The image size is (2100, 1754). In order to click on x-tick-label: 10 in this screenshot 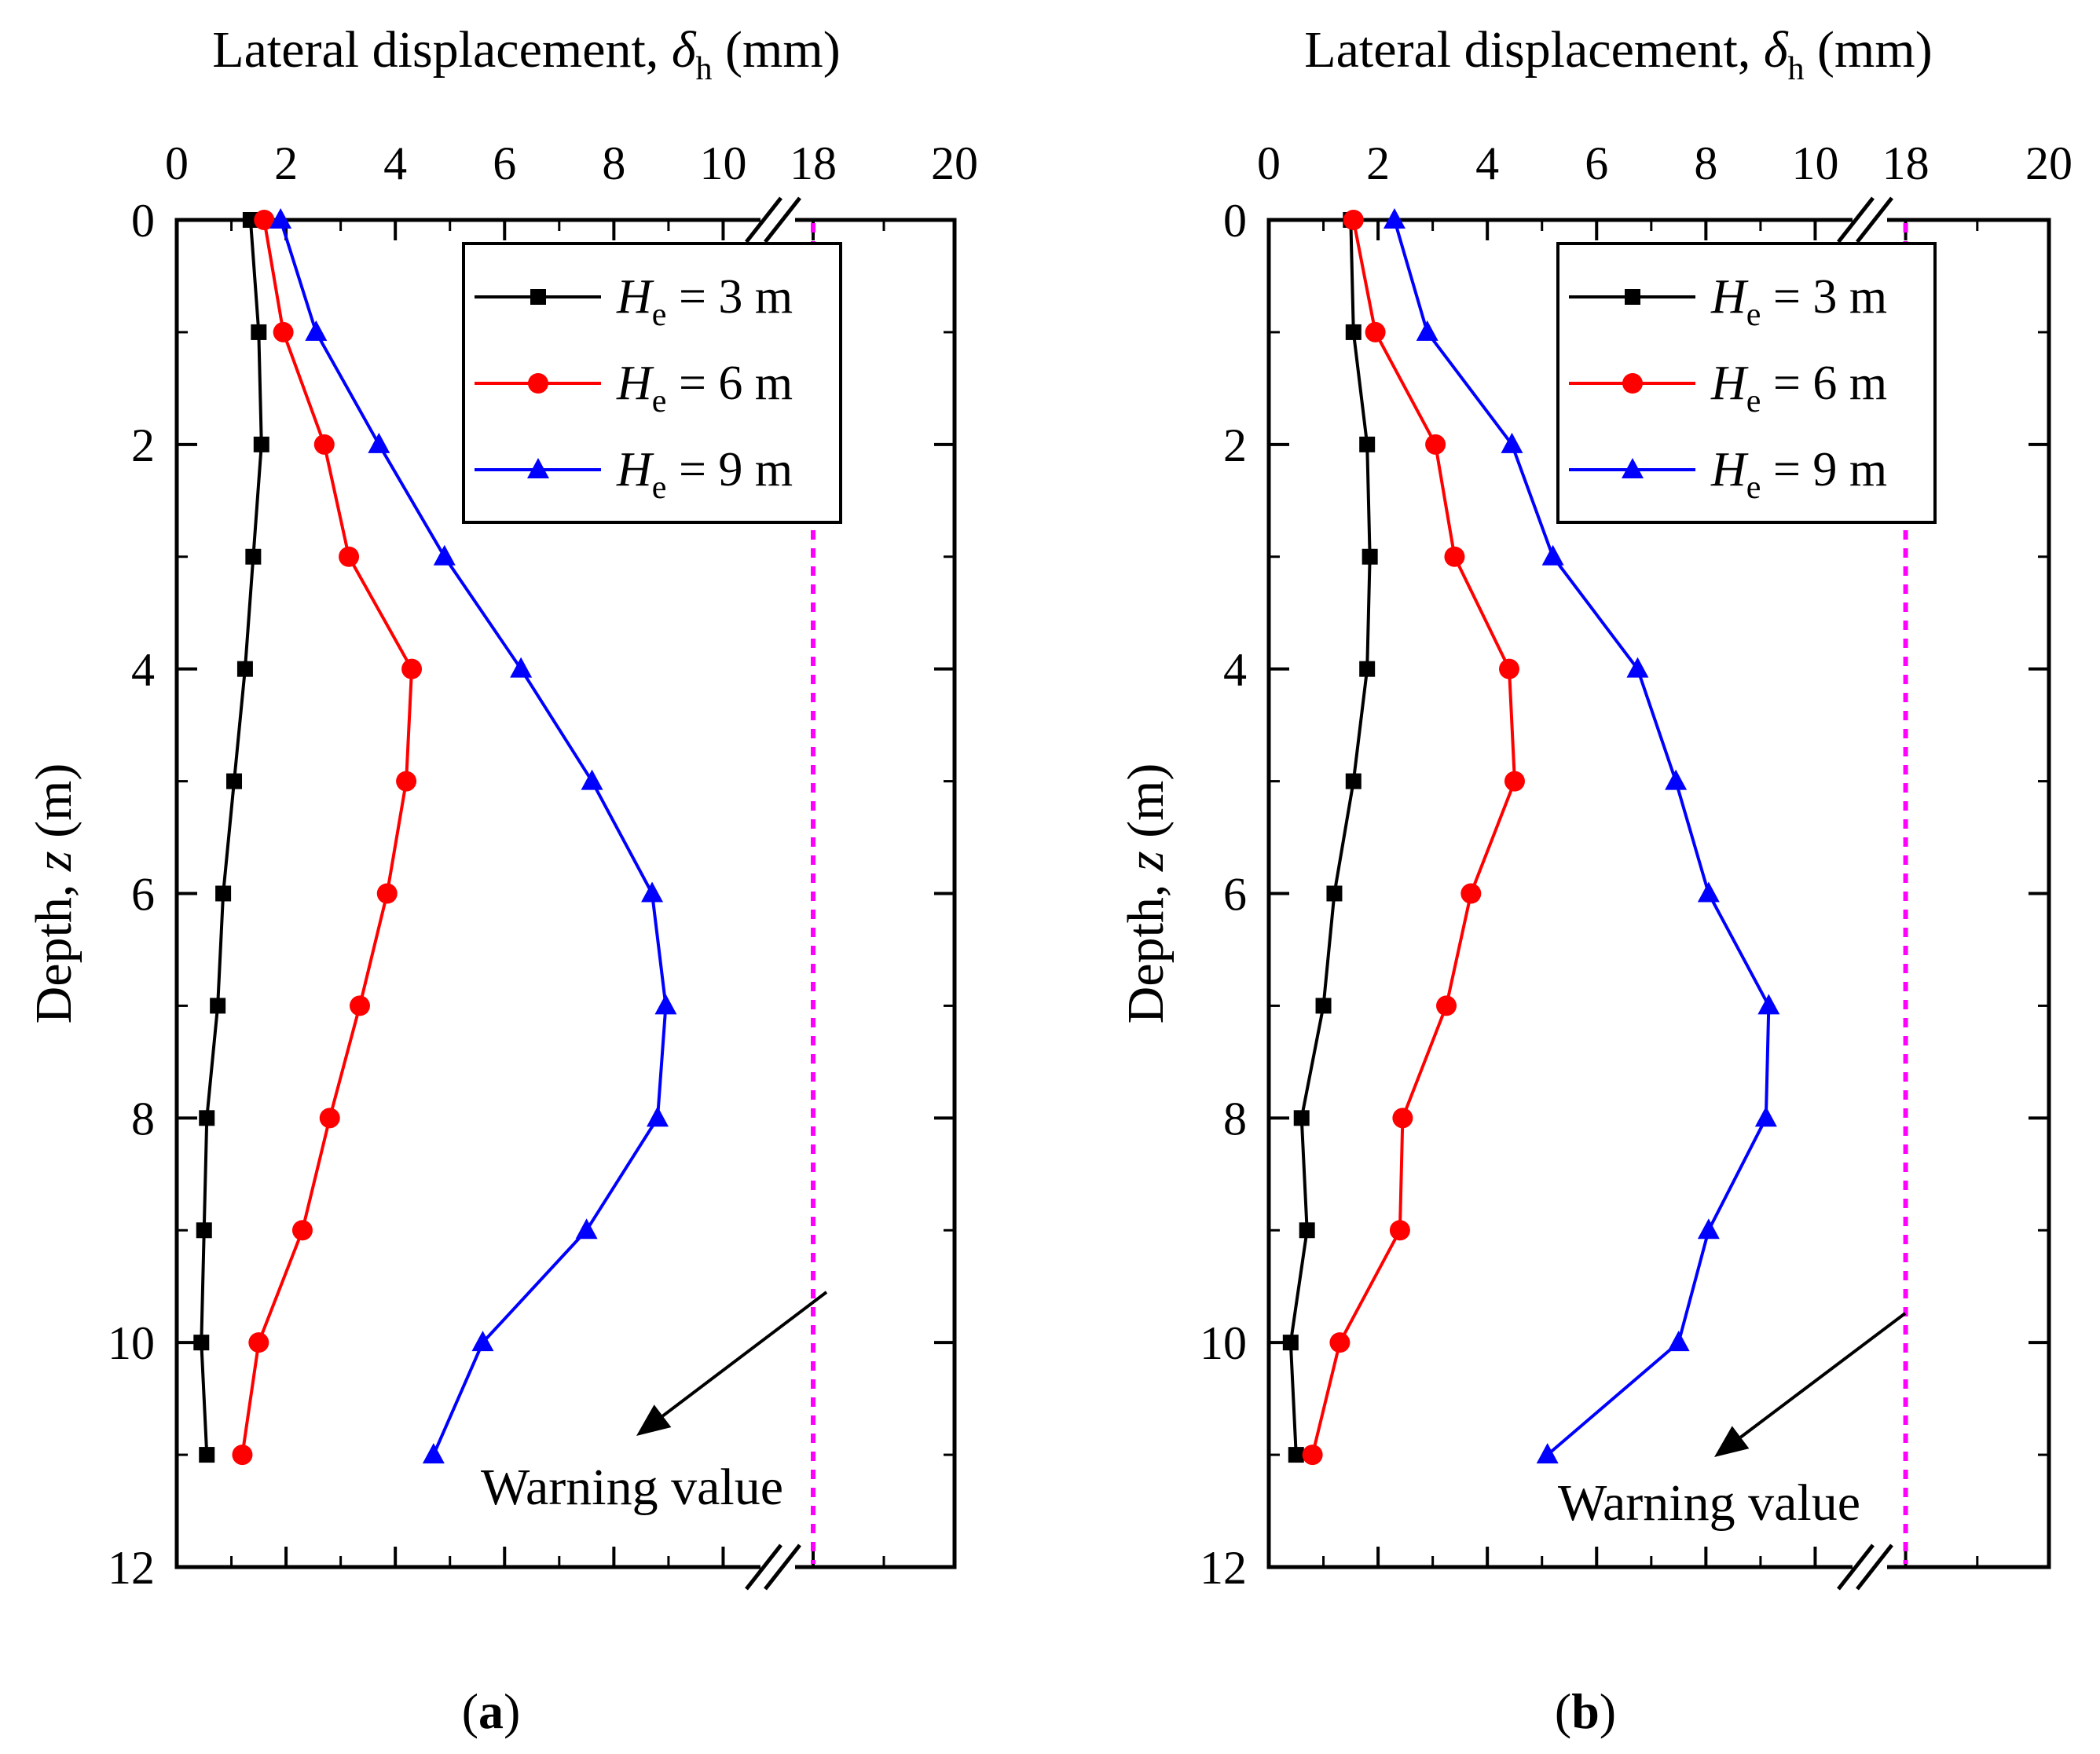, I will do `click(1815, 163)`.